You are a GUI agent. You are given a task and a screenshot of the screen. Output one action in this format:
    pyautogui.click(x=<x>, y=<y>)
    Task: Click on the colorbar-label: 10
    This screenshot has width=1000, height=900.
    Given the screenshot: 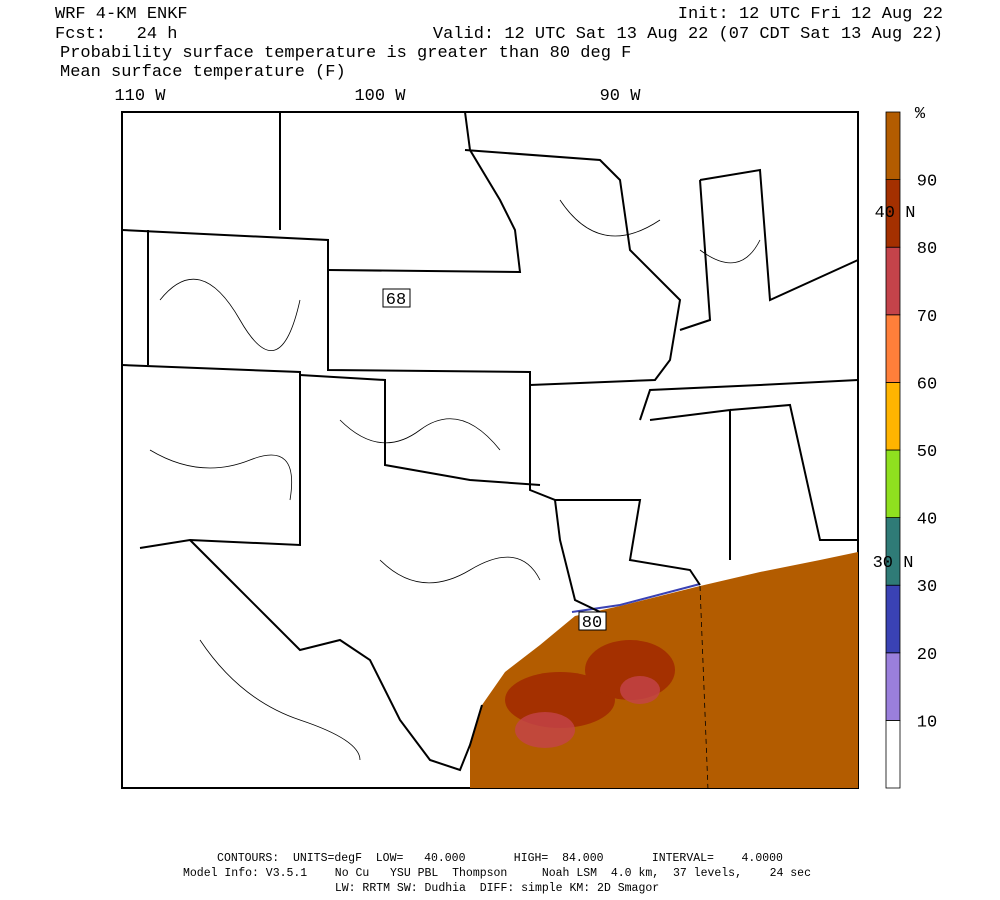 What is the action you would take?
    pyautogui.click(x=927, y=722)
    